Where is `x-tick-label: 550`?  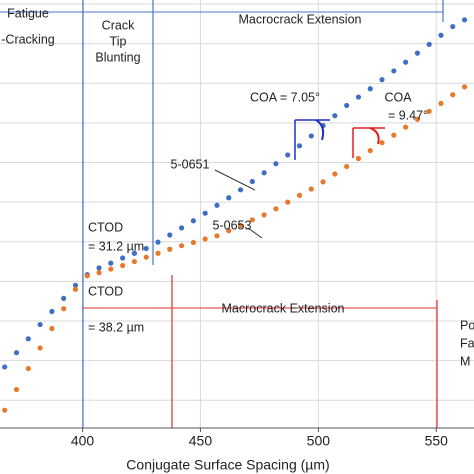 x-tick-label: 550 is located at coordinates (437, 441).